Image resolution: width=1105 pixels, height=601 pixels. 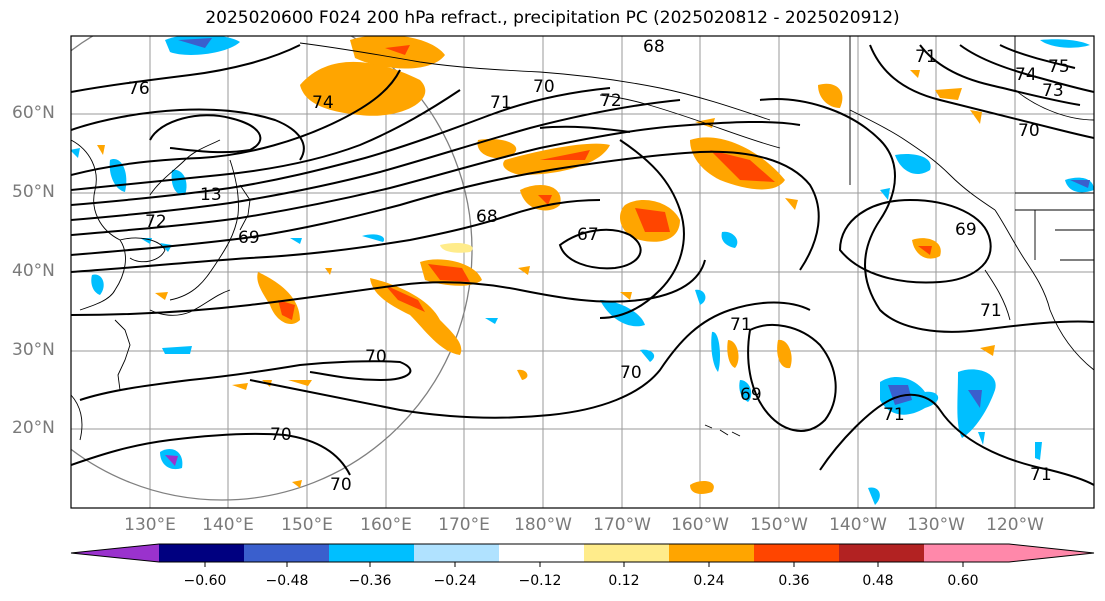 What do you see at coordinates (794, 581) in the screenshot?
I see `colorbar-tick-label: 0.36` at bounding box center [794, 581].